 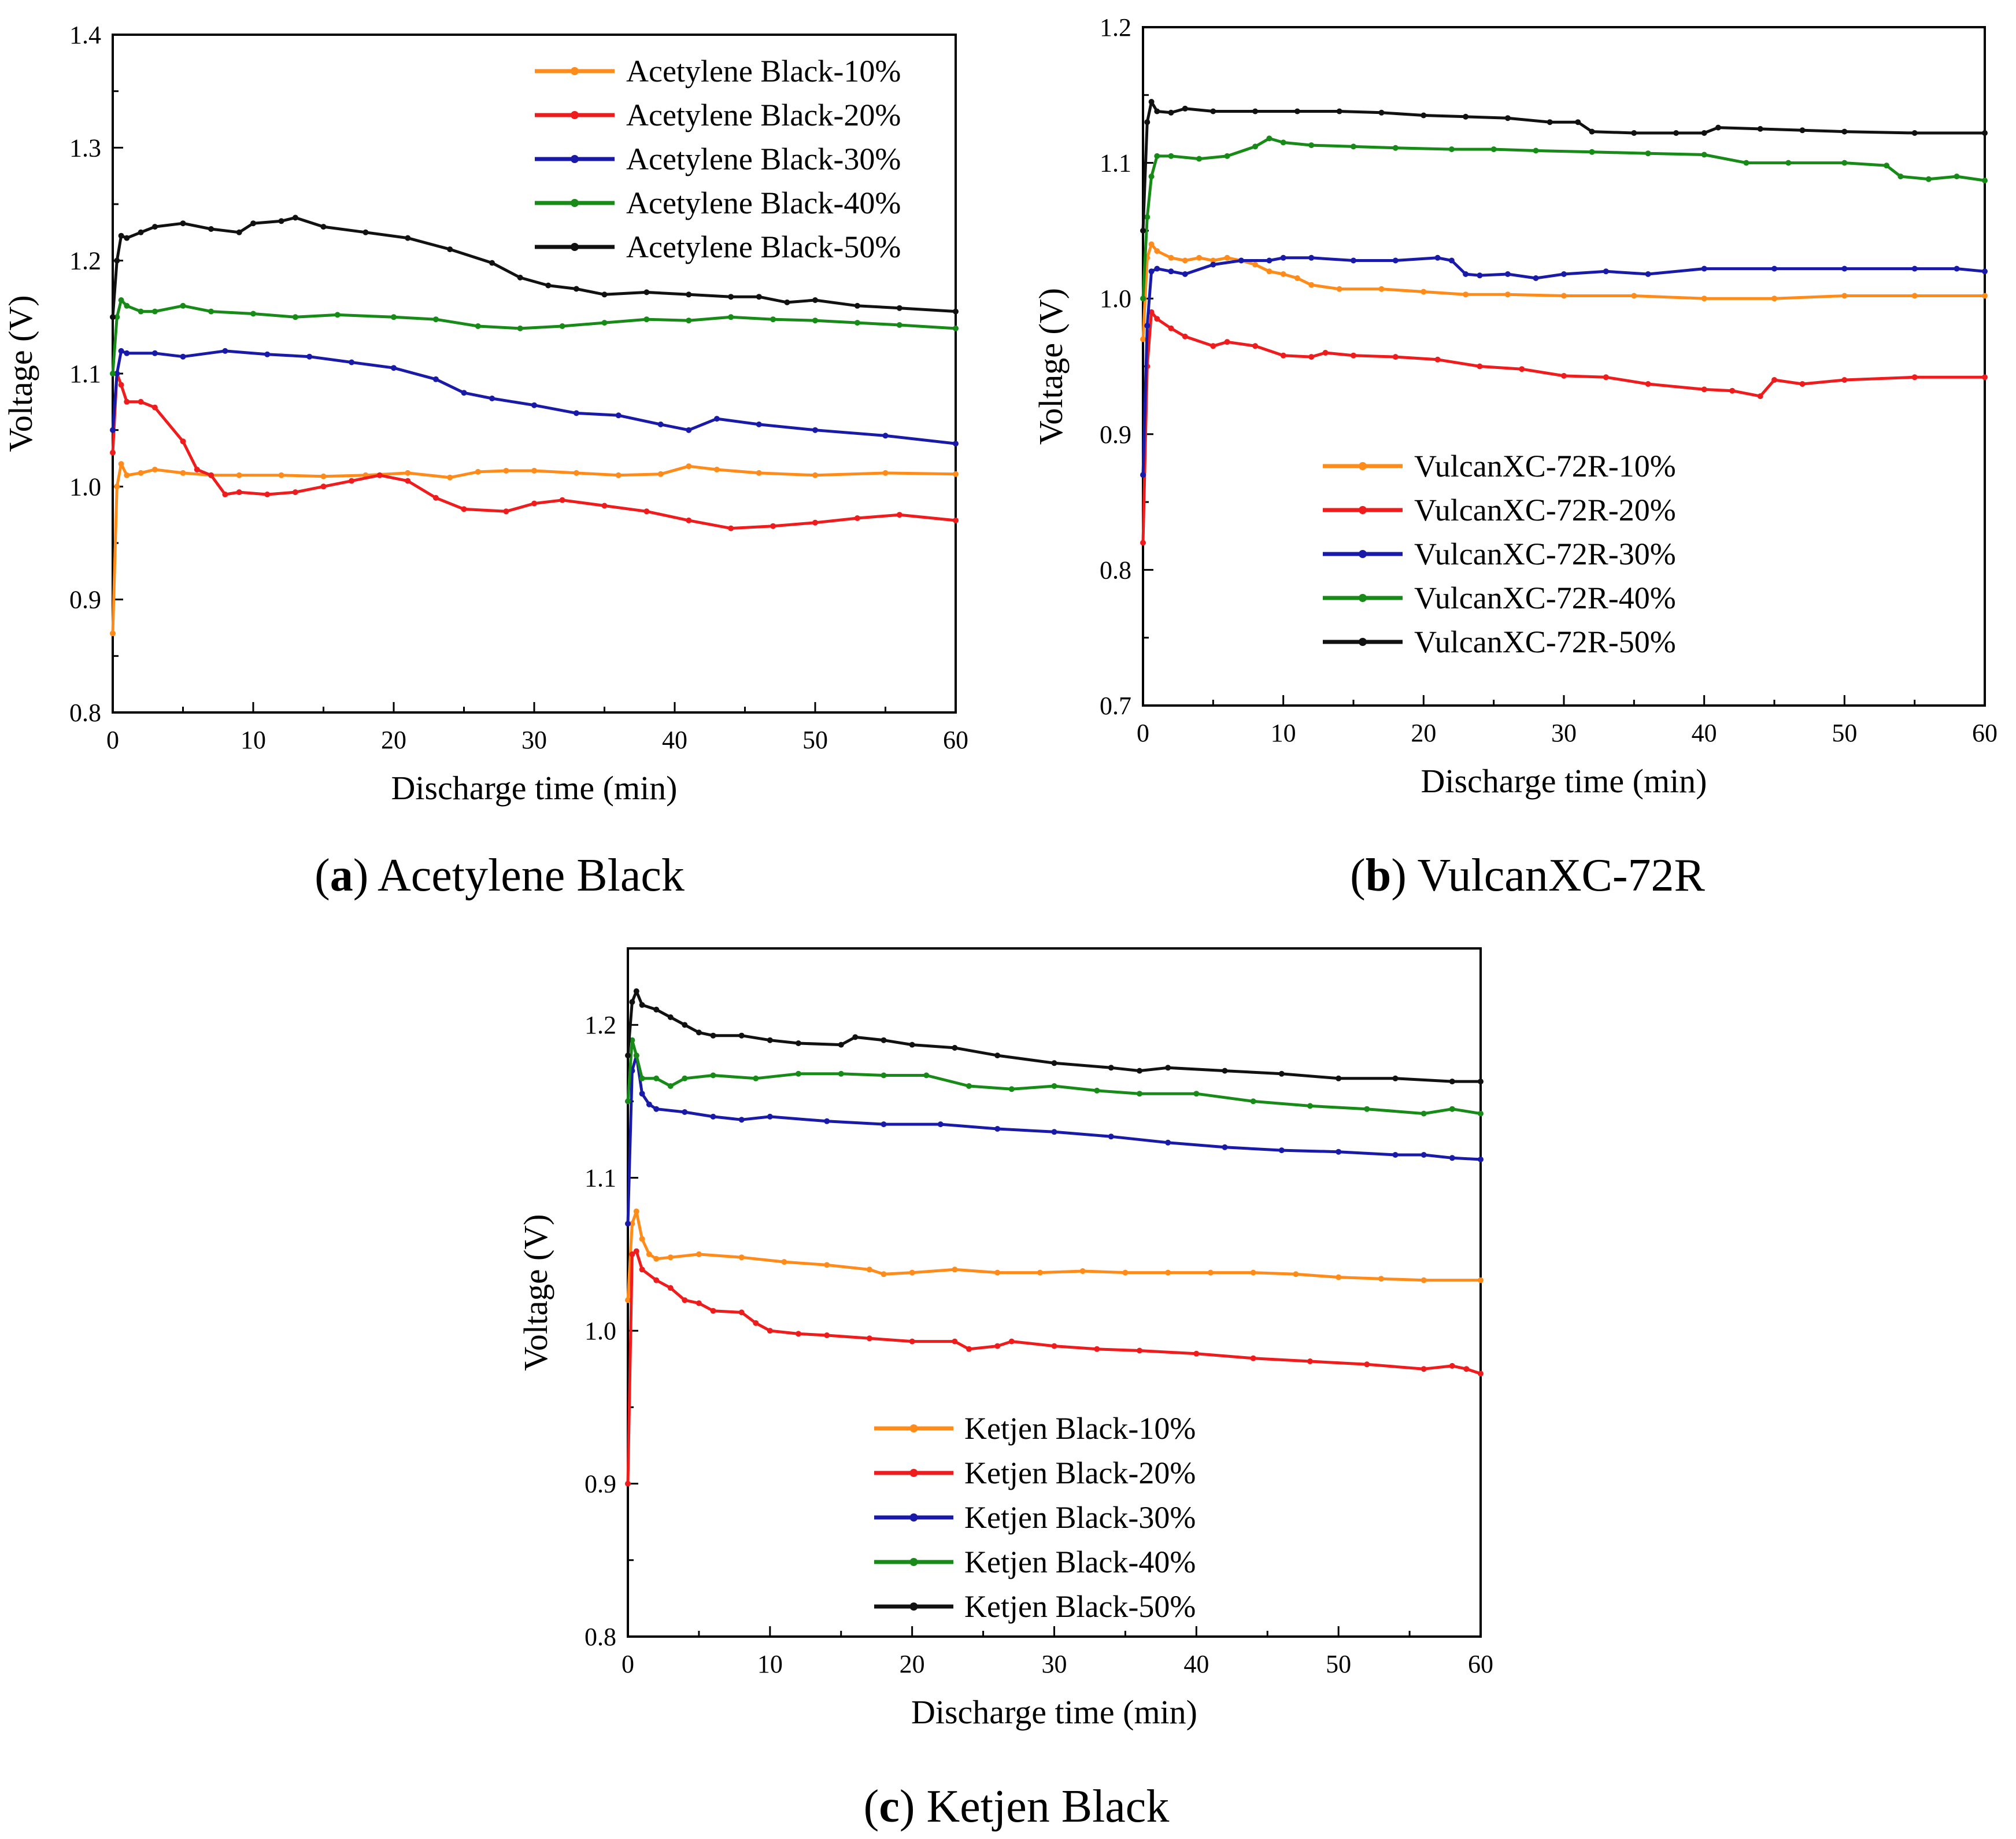 I want to click on panel-caption: (a) Acetylene Black, so click(x=500, y=876).